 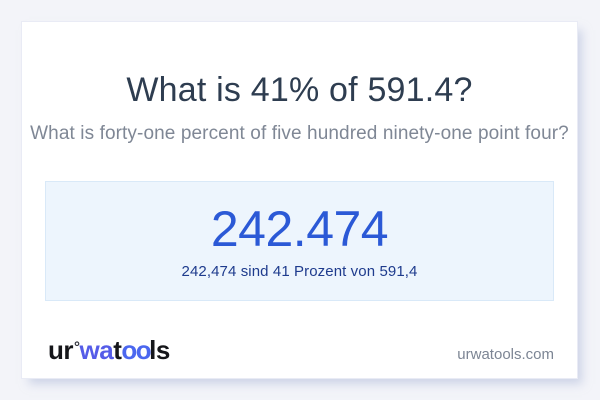 I want to click on question-title: What is 41% of 591.4?, so click(x=299, y=90).